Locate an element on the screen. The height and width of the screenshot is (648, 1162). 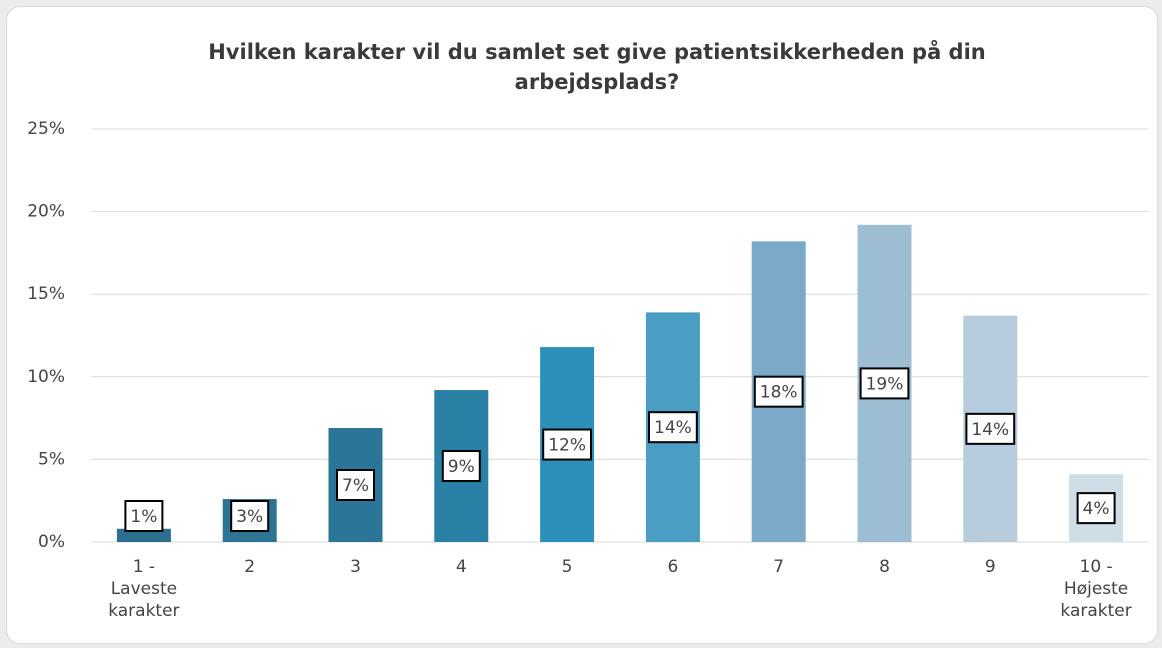
data-label: 4% is located at coordinates (1096, 509).